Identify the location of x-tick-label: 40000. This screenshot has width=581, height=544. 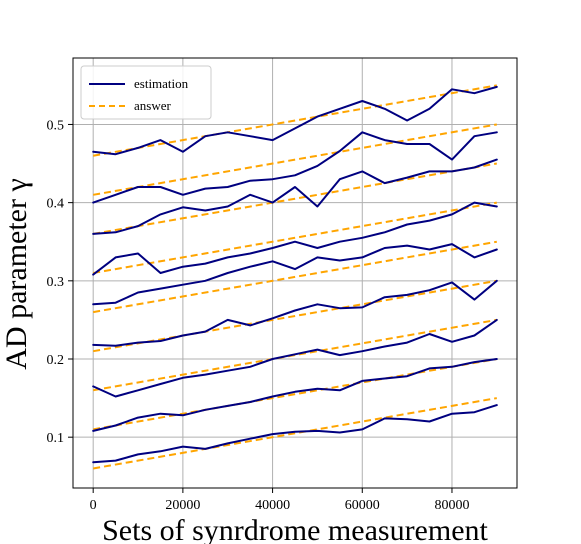
(272, 505).